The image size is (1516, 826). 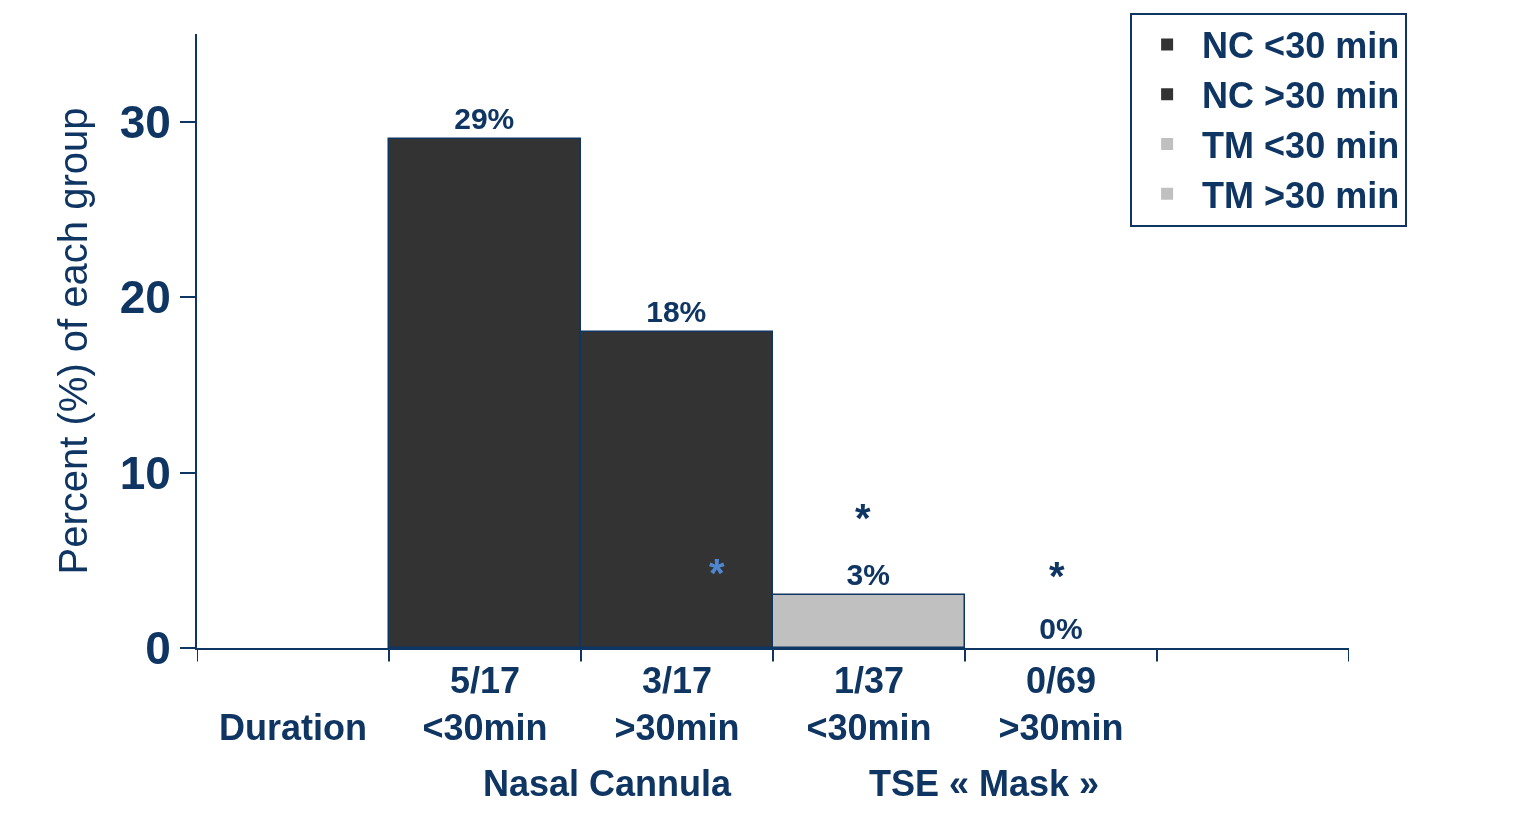 I want to click on x-tick-label: 1/37 <30min, so click(x=869, y=704).